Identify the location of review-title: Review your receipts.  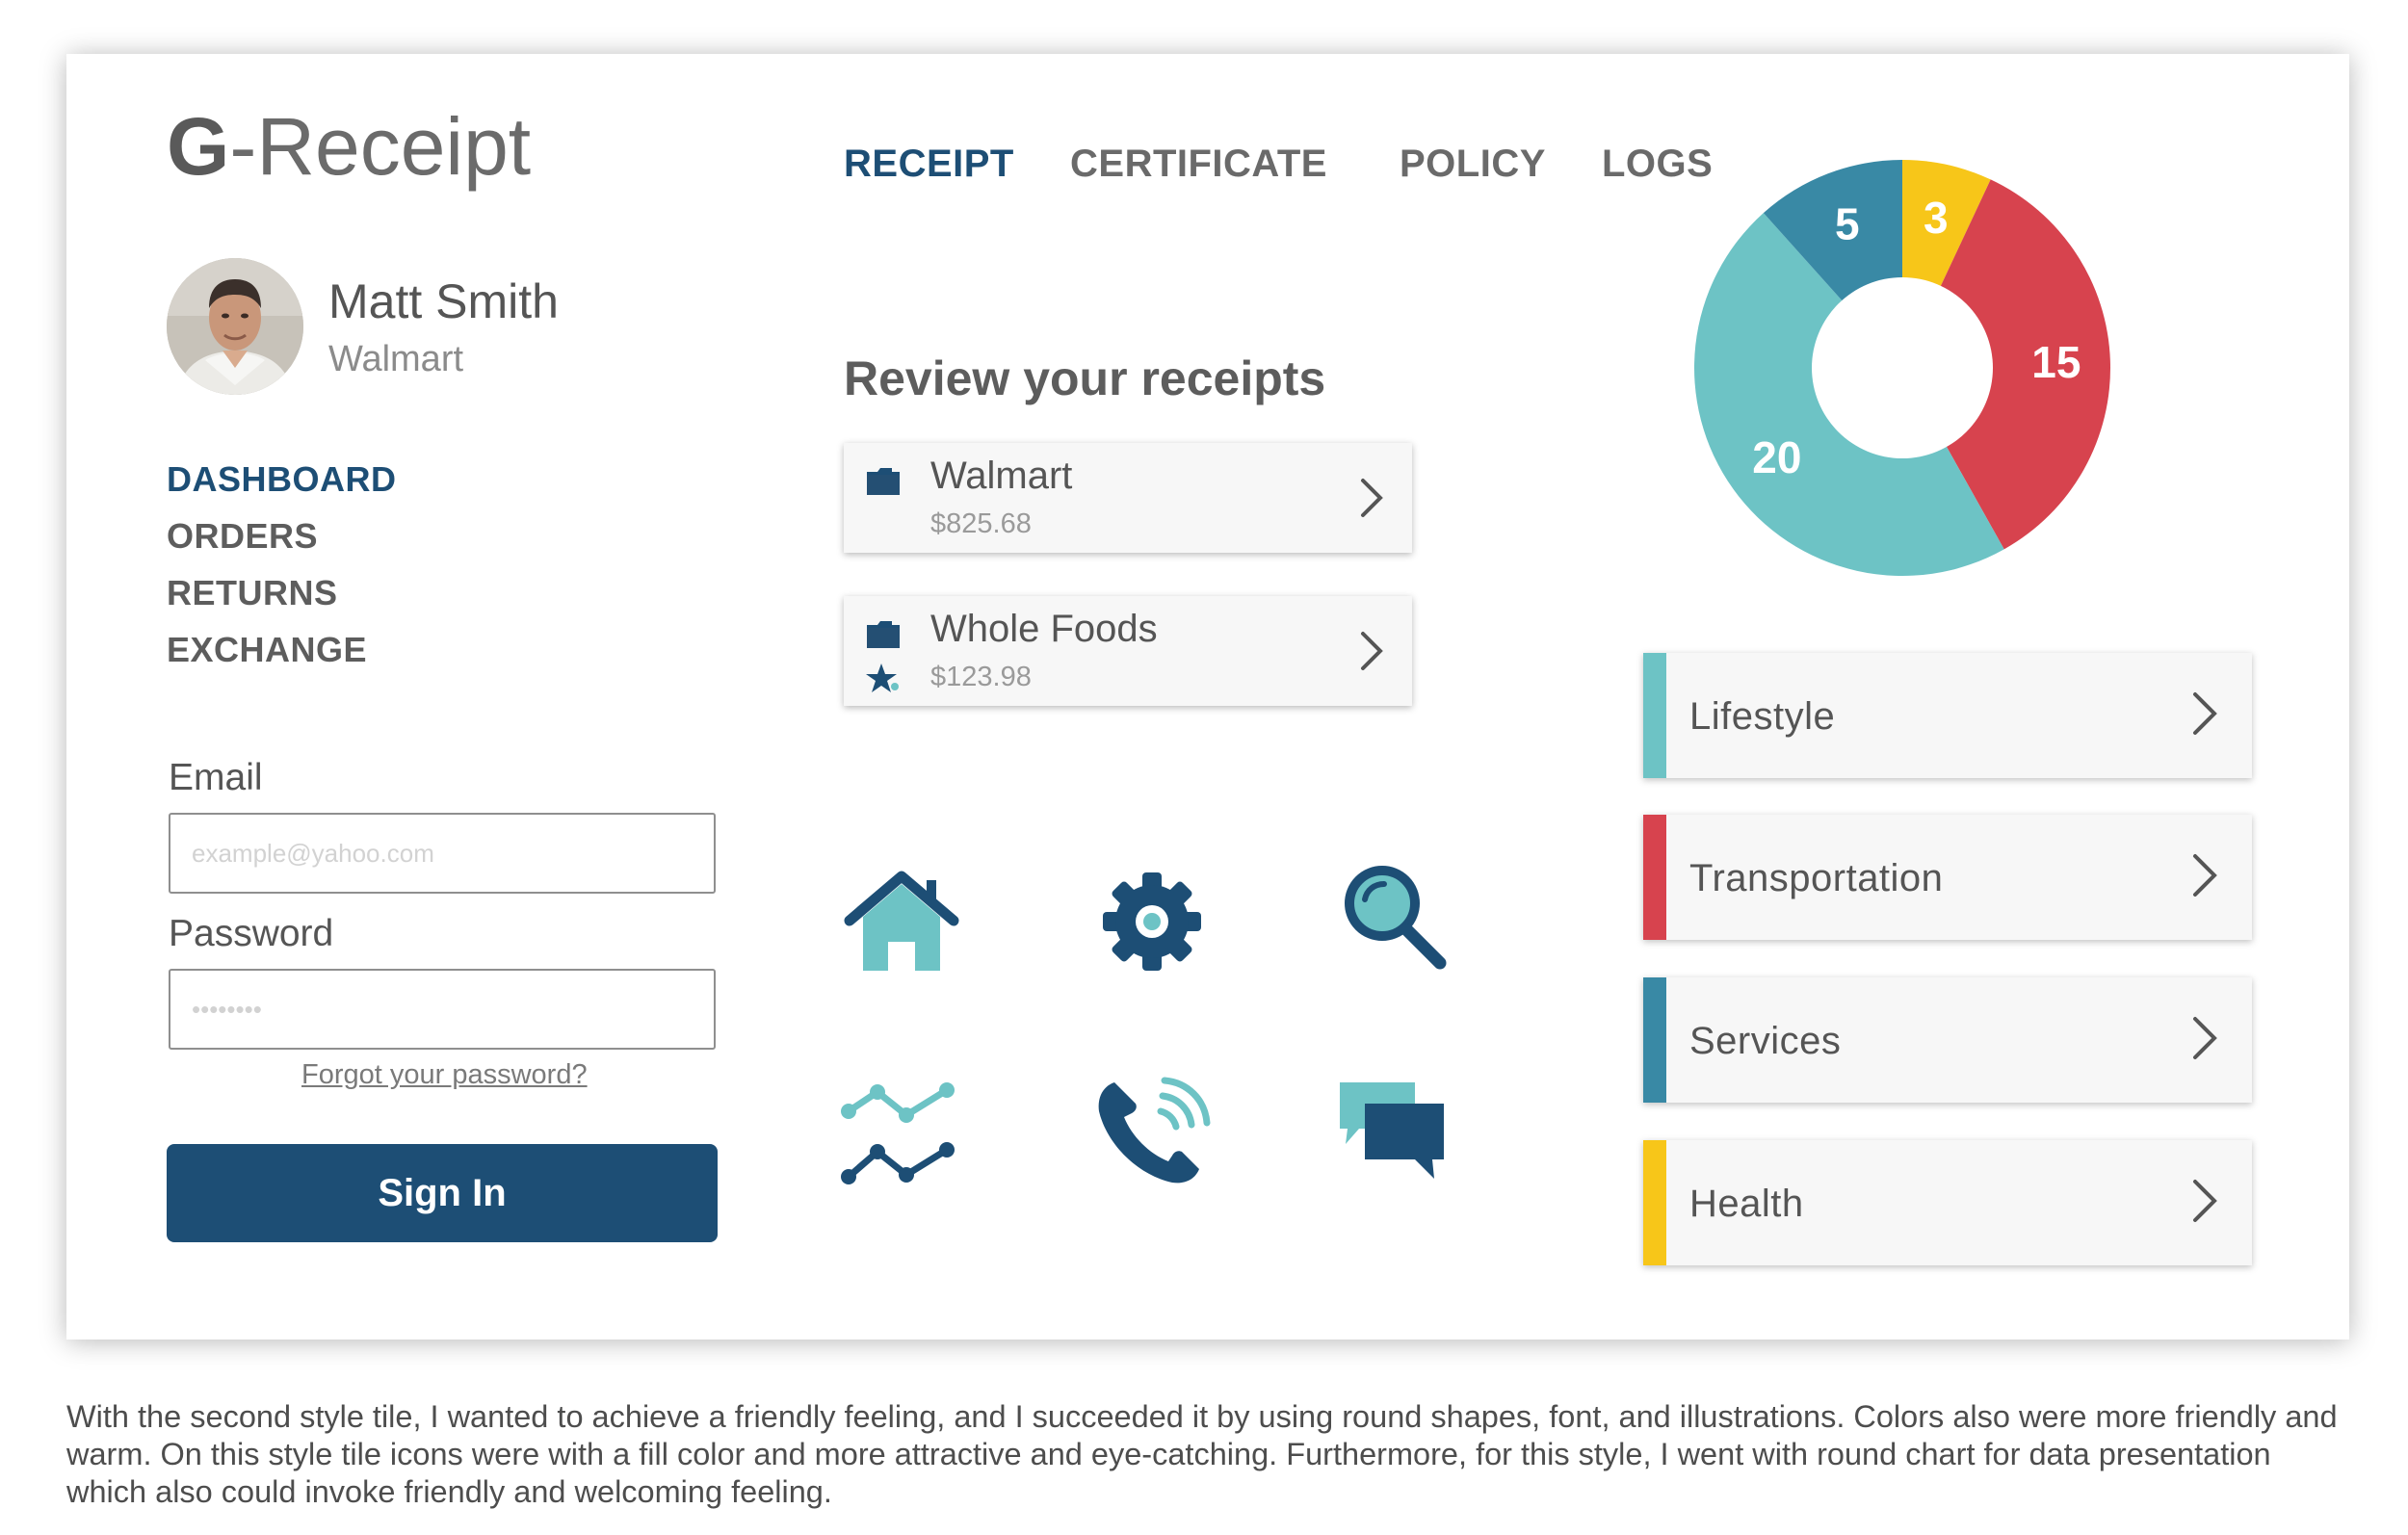
(1085, 378).